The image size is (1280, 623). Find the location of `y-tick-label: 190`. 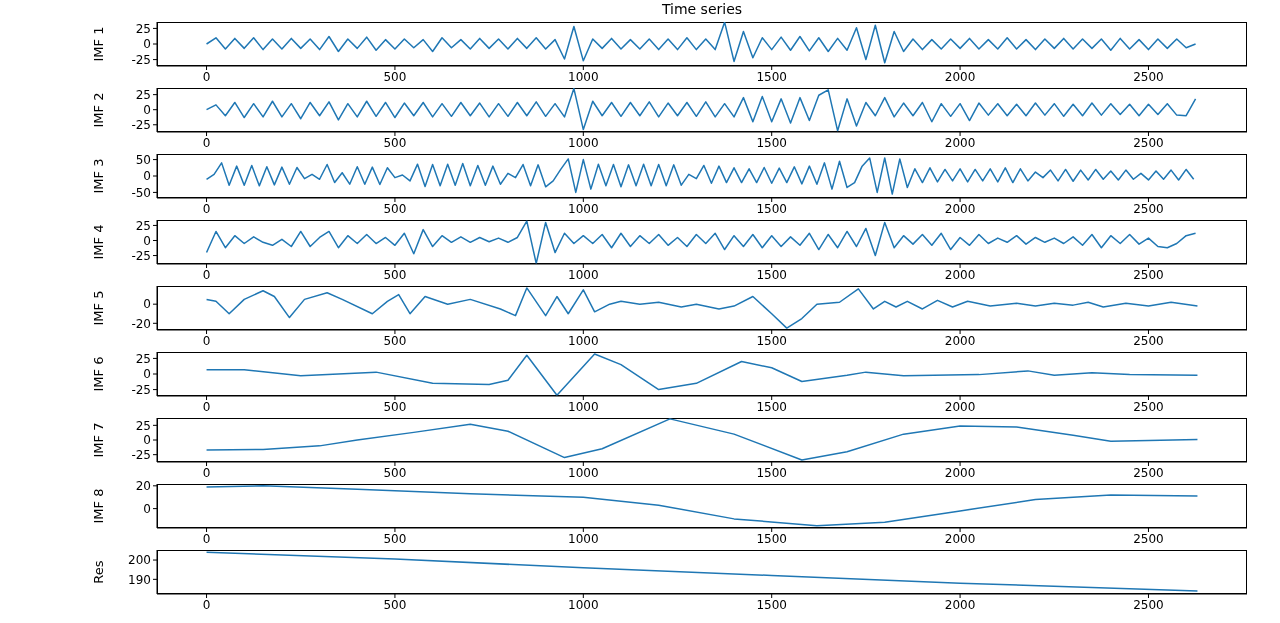

y-tick-label: 190 is located at coordinates (139, 579).